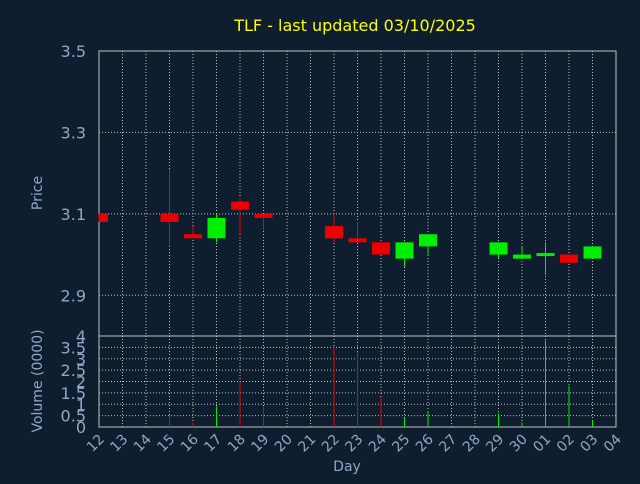  Describe the element at coordinates (613, 443) in the screenshot. I see `x-tick-label: 04` at that location.